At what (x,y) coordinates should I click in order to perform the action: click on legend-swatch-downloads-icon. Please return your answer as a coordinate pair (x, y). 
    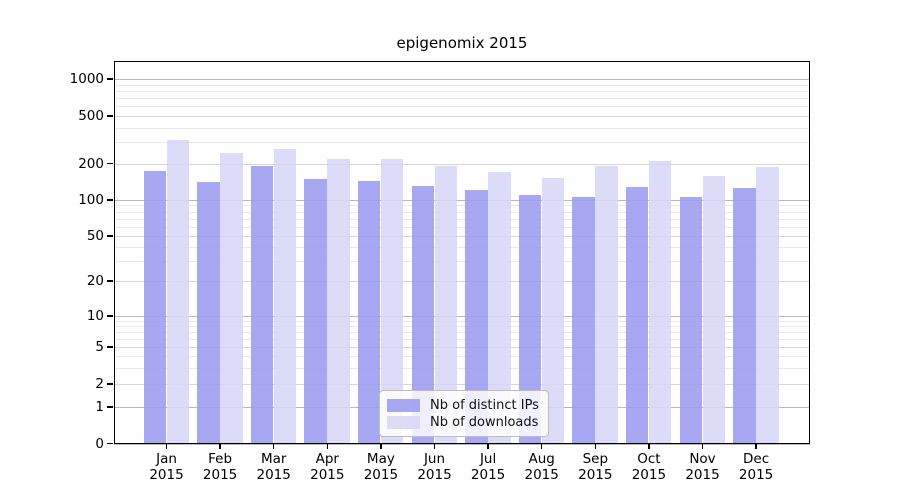
    Looking at the image, I should click on (403, 422).